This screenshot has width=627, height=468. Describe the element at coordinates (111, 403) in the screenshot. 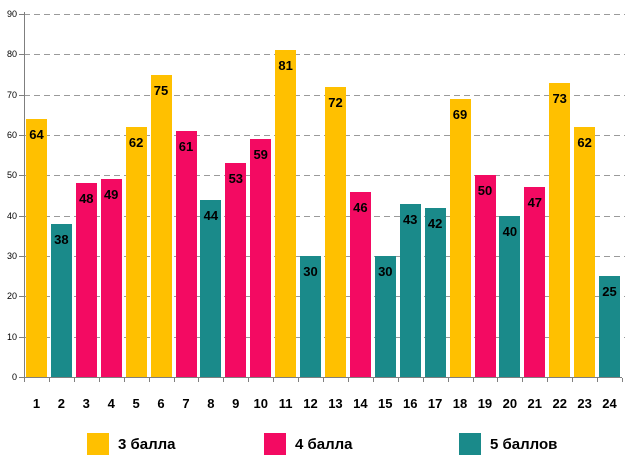

I see `x-axis-label: 4` at that location.